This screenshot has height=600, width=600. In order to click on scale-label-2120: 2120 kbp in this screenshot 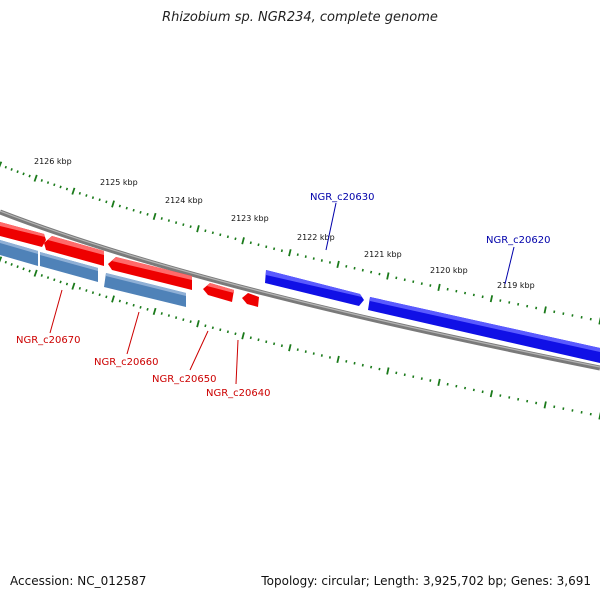, I will do `click(449, 270)`.